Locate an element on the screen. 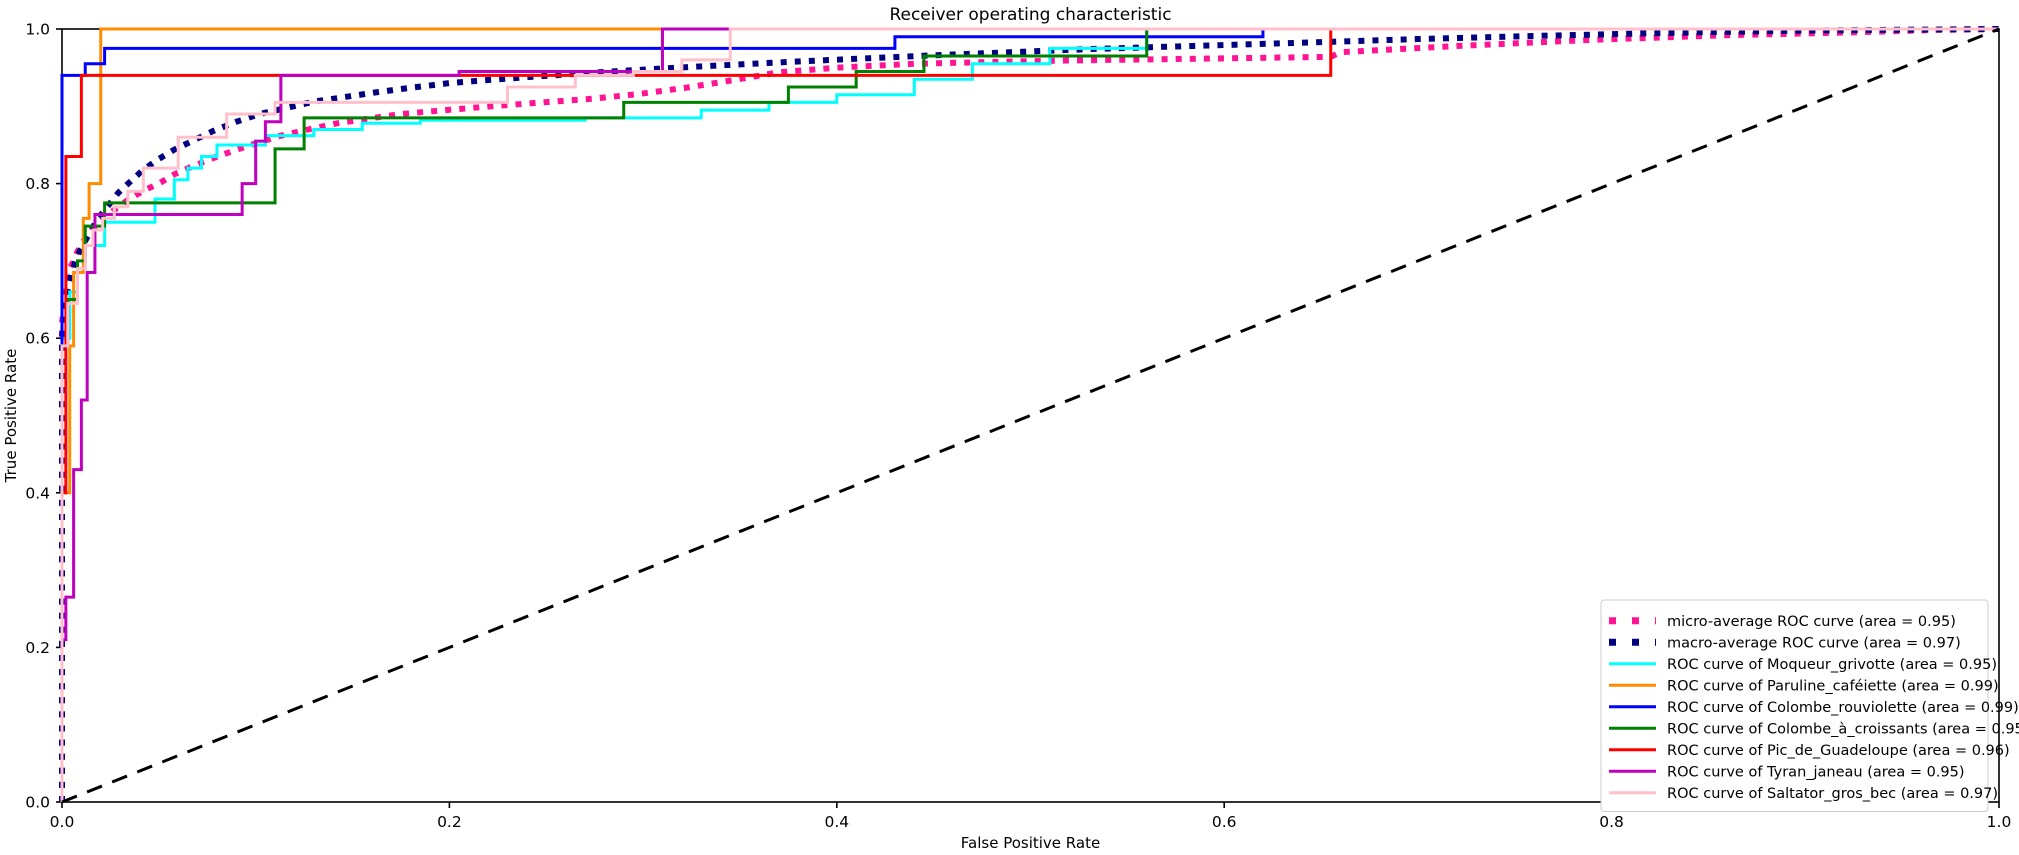  y-tick-label: 0.0 is located at coordinates (37, 803).